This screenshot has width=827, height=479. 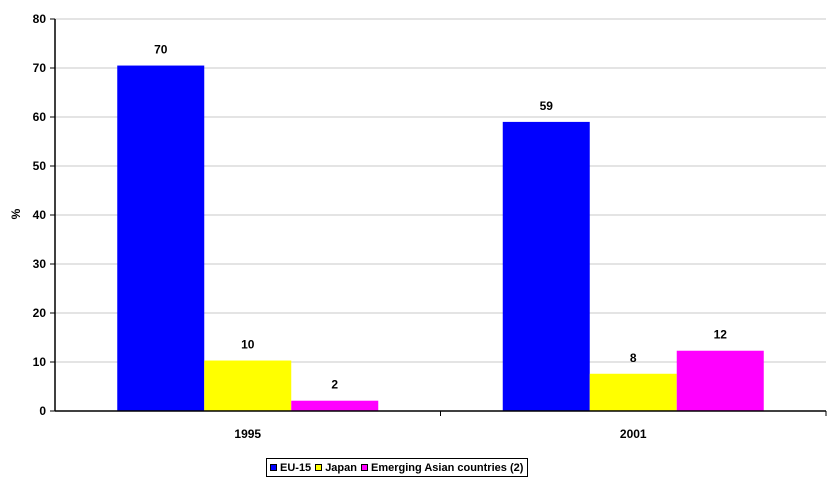 What do you see at coordinates (40, 68) in the screenshot?
I see `y-tick-label: 70` at bounding box center [40, 68].